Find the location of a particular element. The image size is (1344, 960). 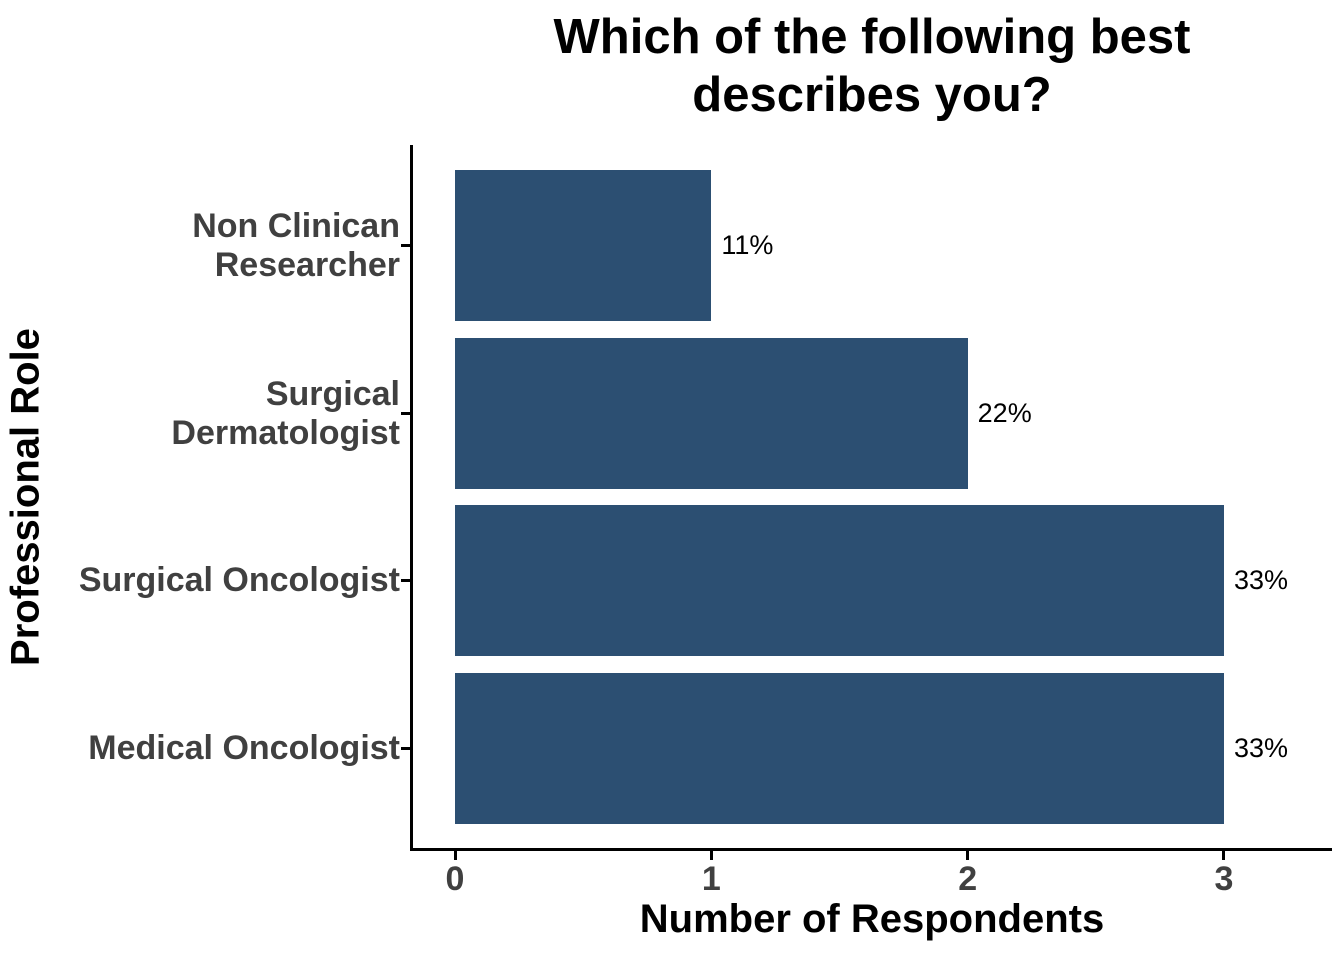

y-axis-category-label-text: Non Clinican Researcher is located at coordinates (296, 245).